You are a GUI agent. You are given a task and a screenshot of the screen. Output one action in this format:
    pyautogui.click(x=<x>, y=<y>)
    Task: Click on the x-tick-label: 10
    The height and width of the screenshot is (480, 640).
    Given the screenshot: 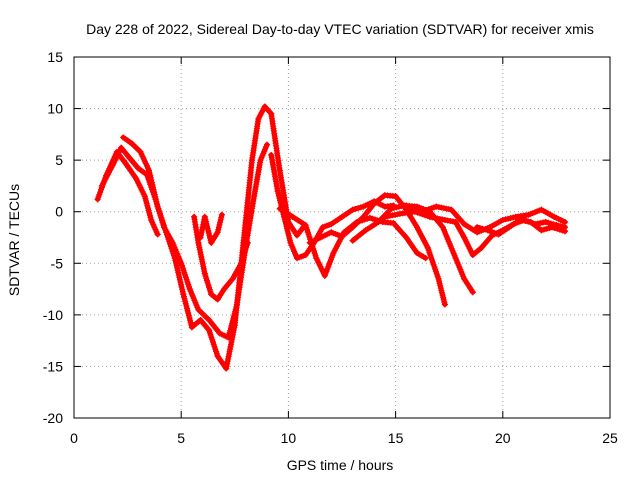 What is the action you would take?
    pyautogui.click(x=289, y=438)
    